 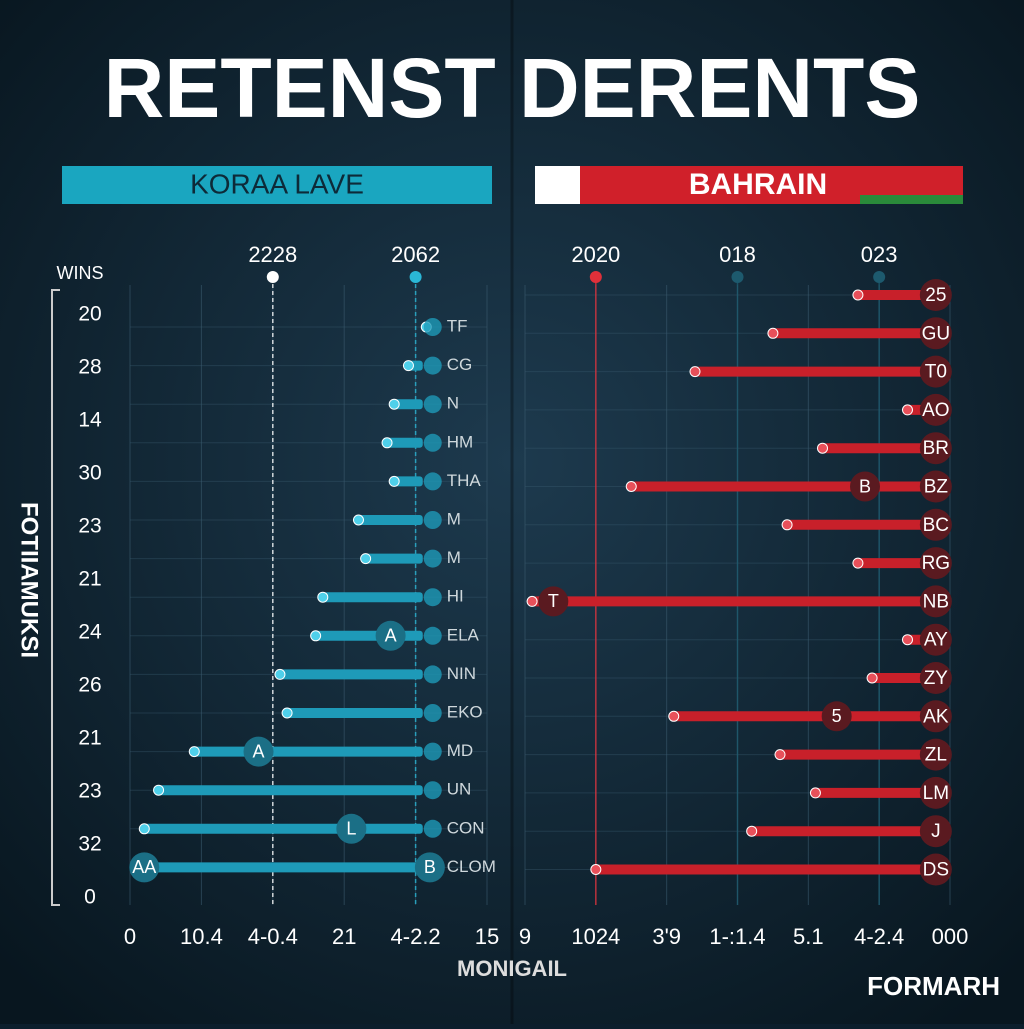 I want to click on category-label: AO, so click(x=935, y=410).